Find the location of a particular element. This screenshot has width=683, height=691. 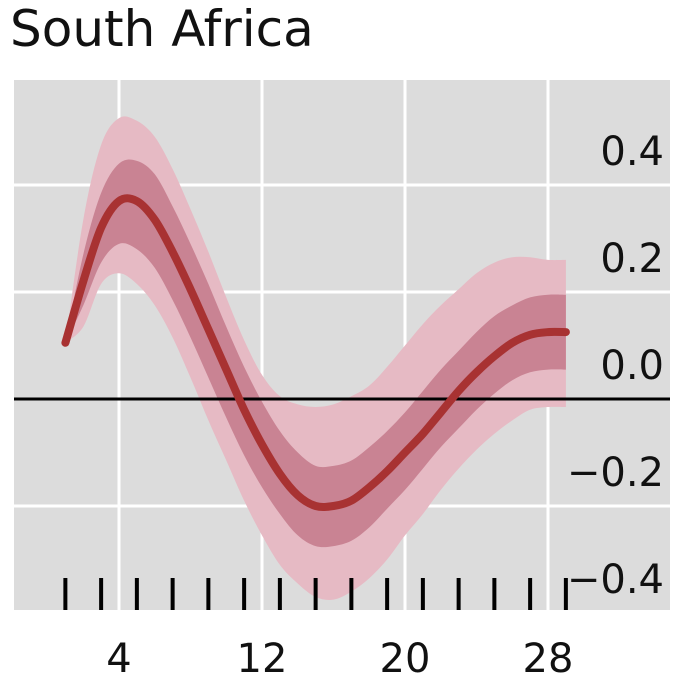

y-tick-label: 0.0 is located at coordinates (632, 366).